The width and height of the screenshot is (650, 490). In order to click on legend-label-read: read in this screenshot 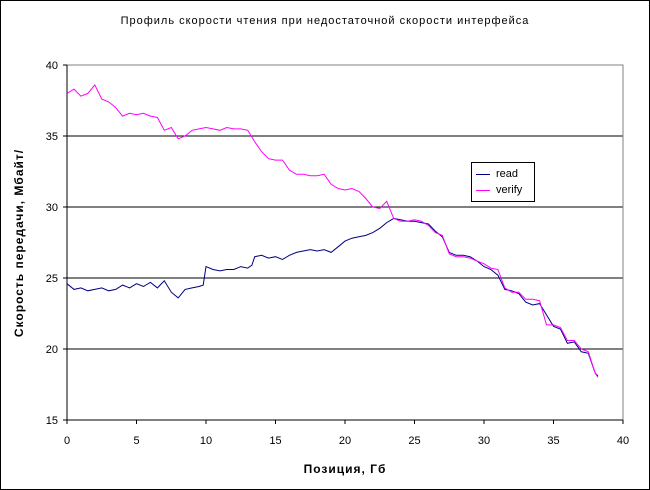, I will do `click(507, 174)`.